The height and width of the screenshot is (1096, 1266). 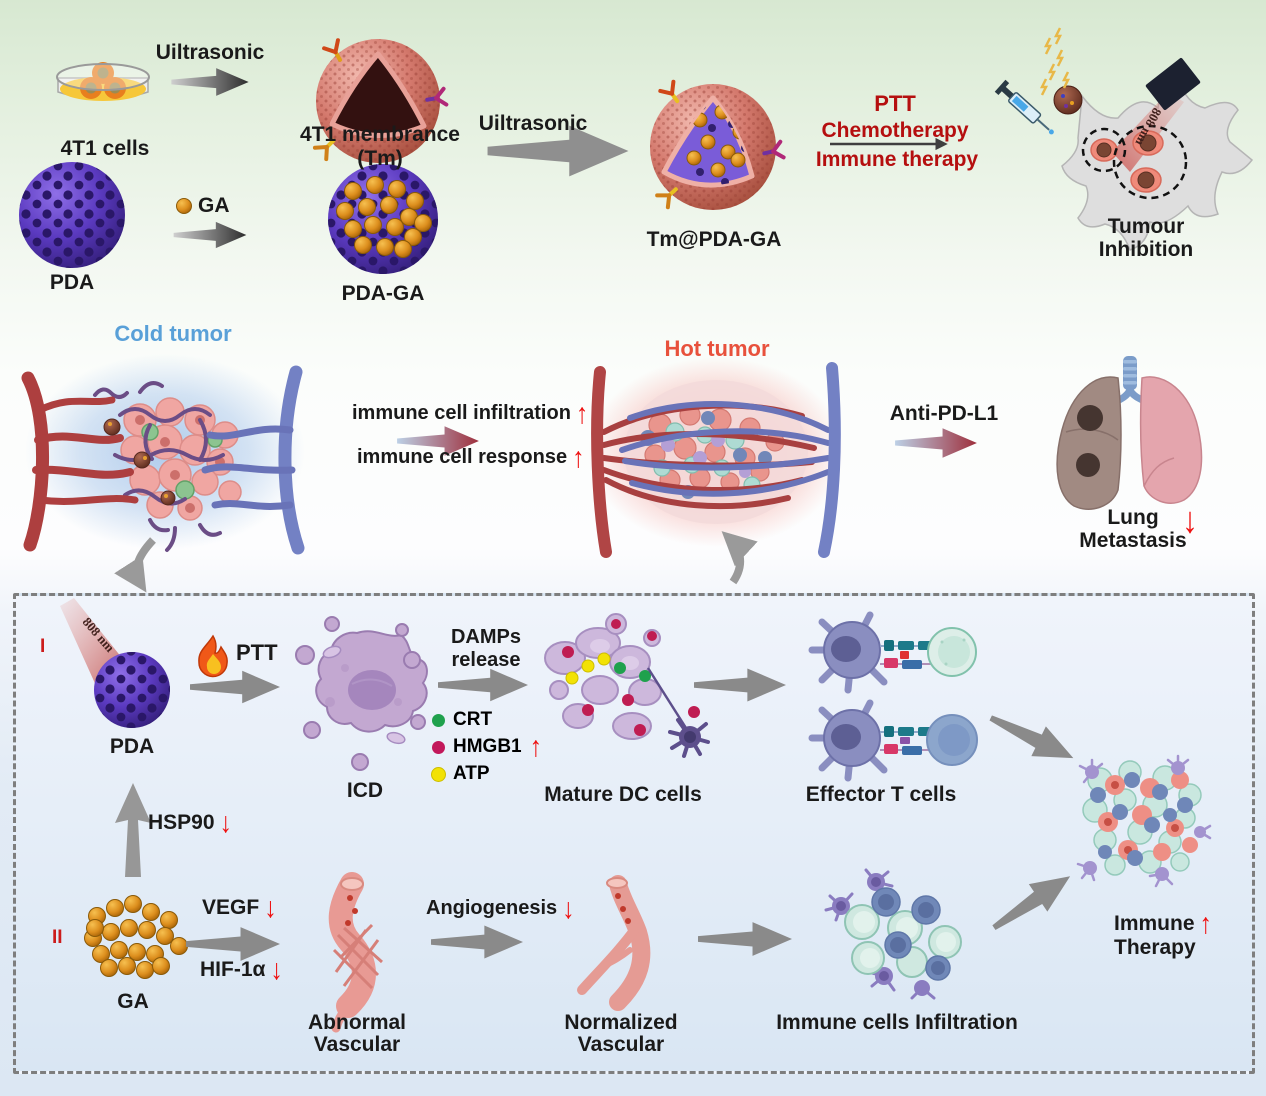 I want to click on step-2-numeral: II, so click(x=57, y=937).